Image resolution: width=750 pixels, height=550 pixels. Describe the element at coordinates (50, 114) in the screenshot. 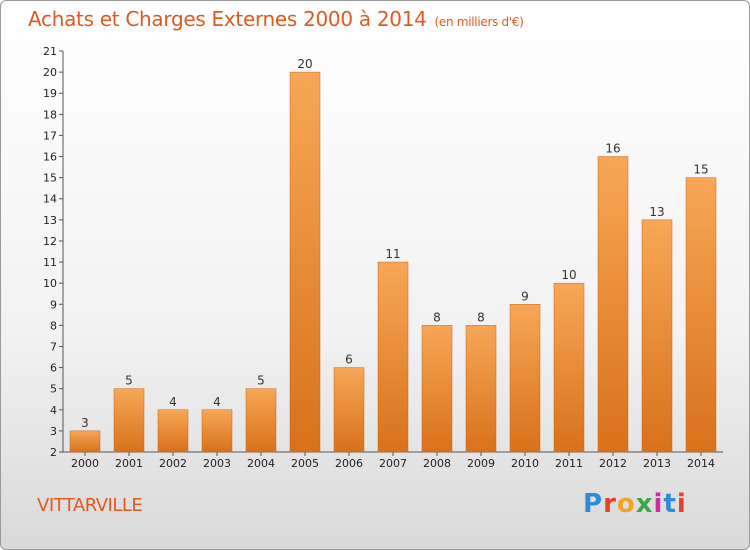

I see `y-tick-label: 18` at that location.